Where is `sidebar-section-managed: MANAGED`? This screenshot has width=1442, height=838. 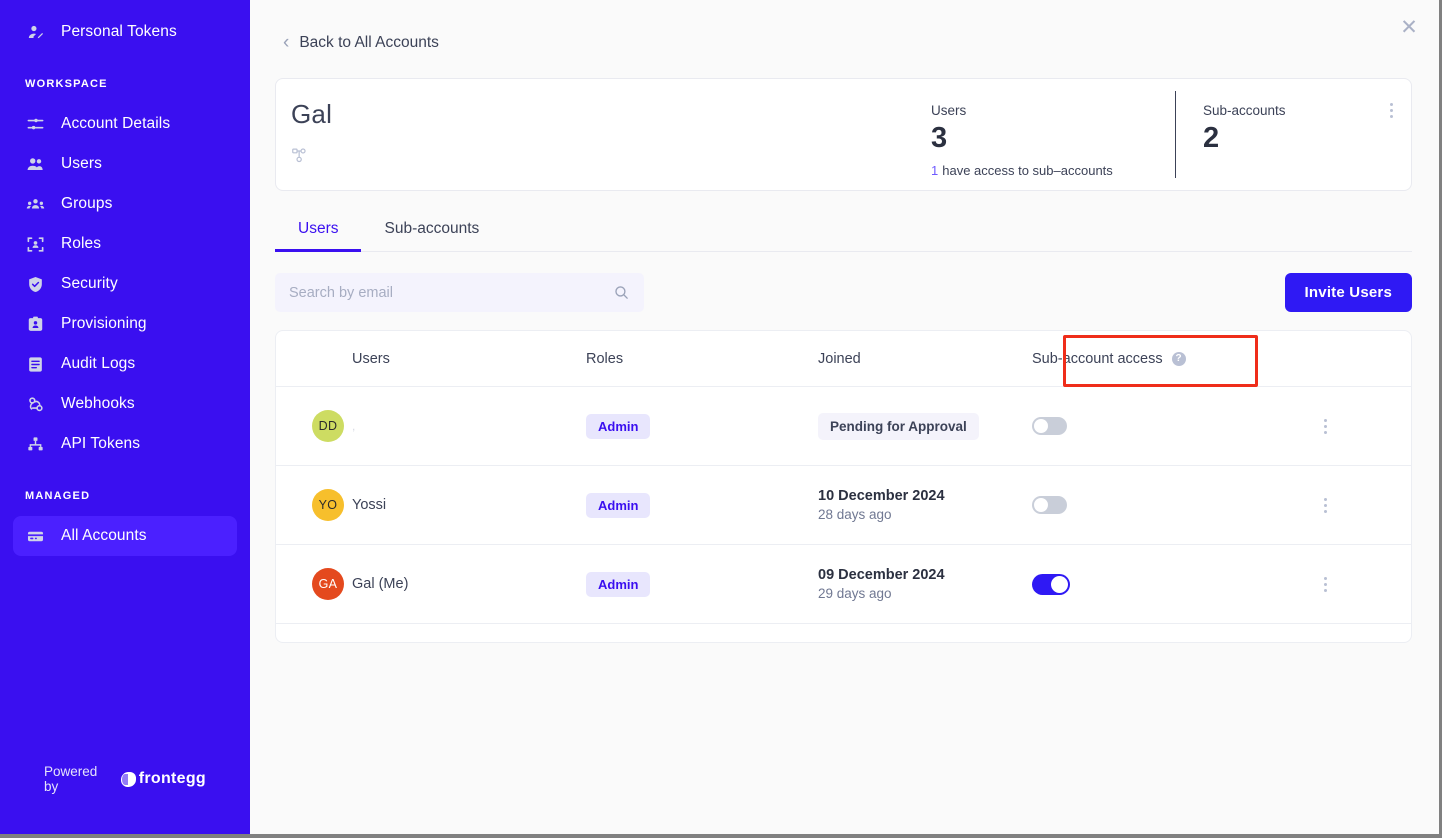
sidebar-section-managed: MANAGED is located at coordinates (58, 496).